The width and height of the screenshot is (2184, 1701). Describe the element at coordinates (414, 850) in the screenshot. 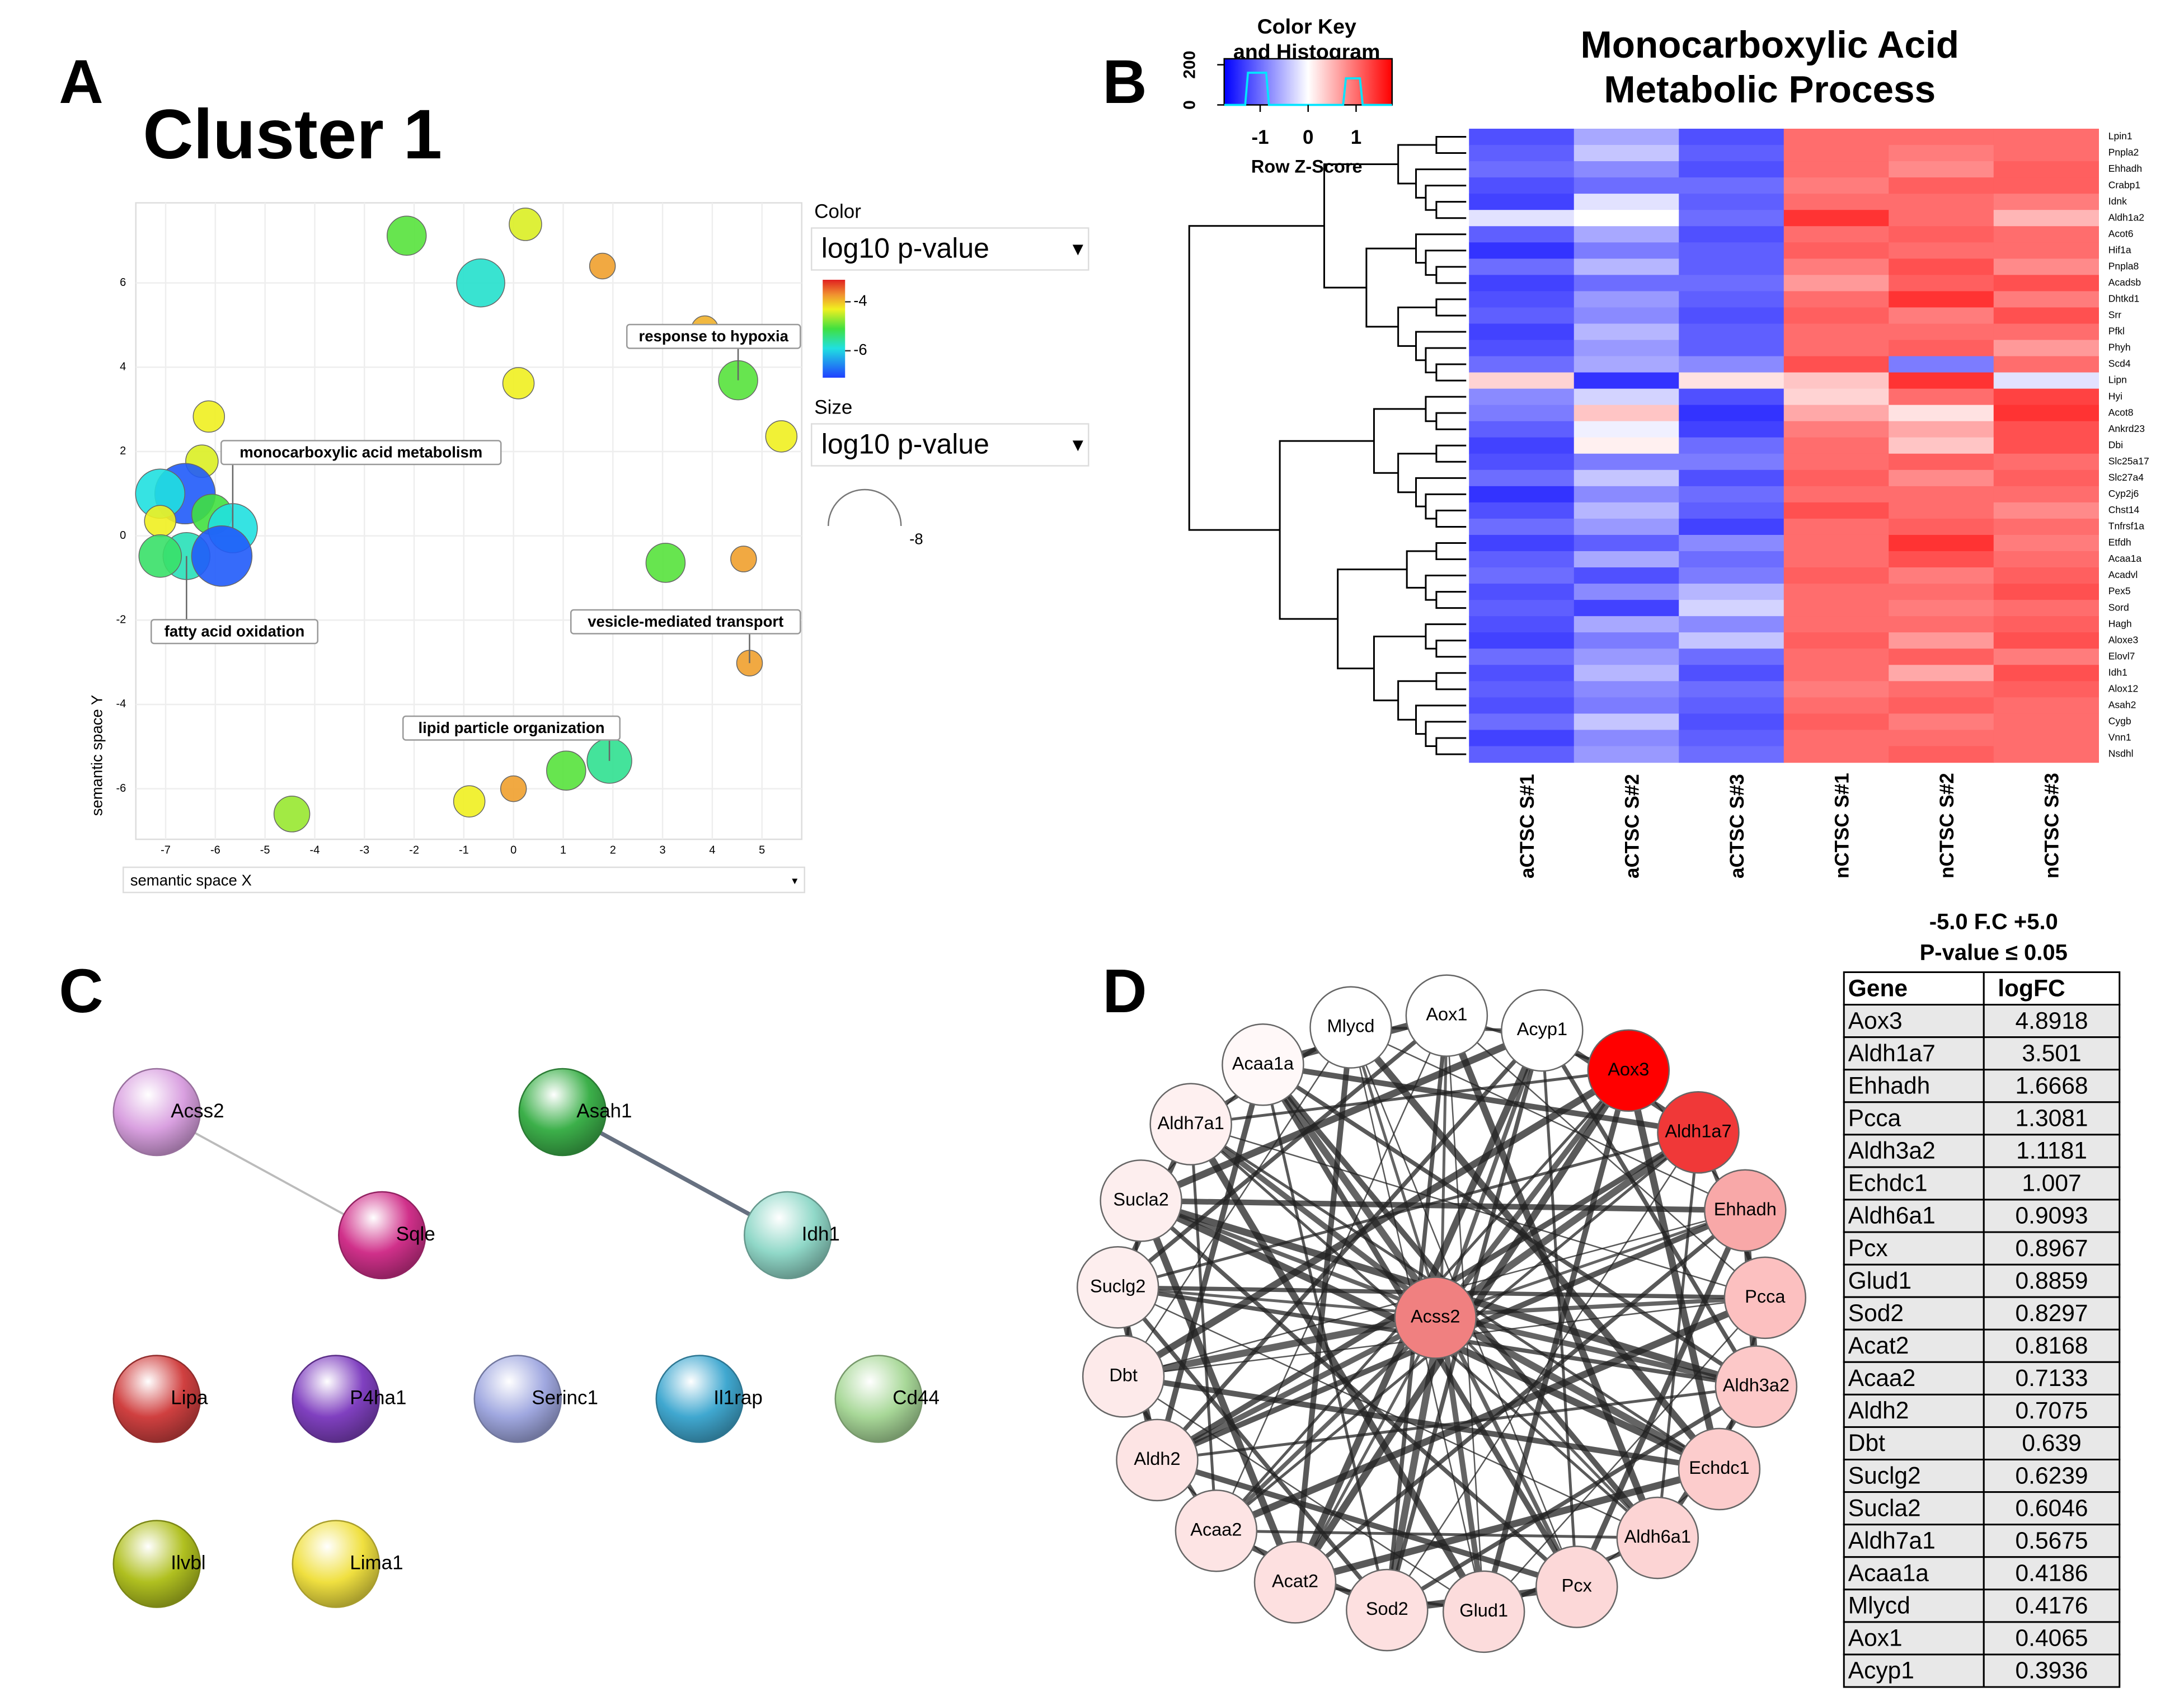

I see `x-tick-label: -2` at that location.